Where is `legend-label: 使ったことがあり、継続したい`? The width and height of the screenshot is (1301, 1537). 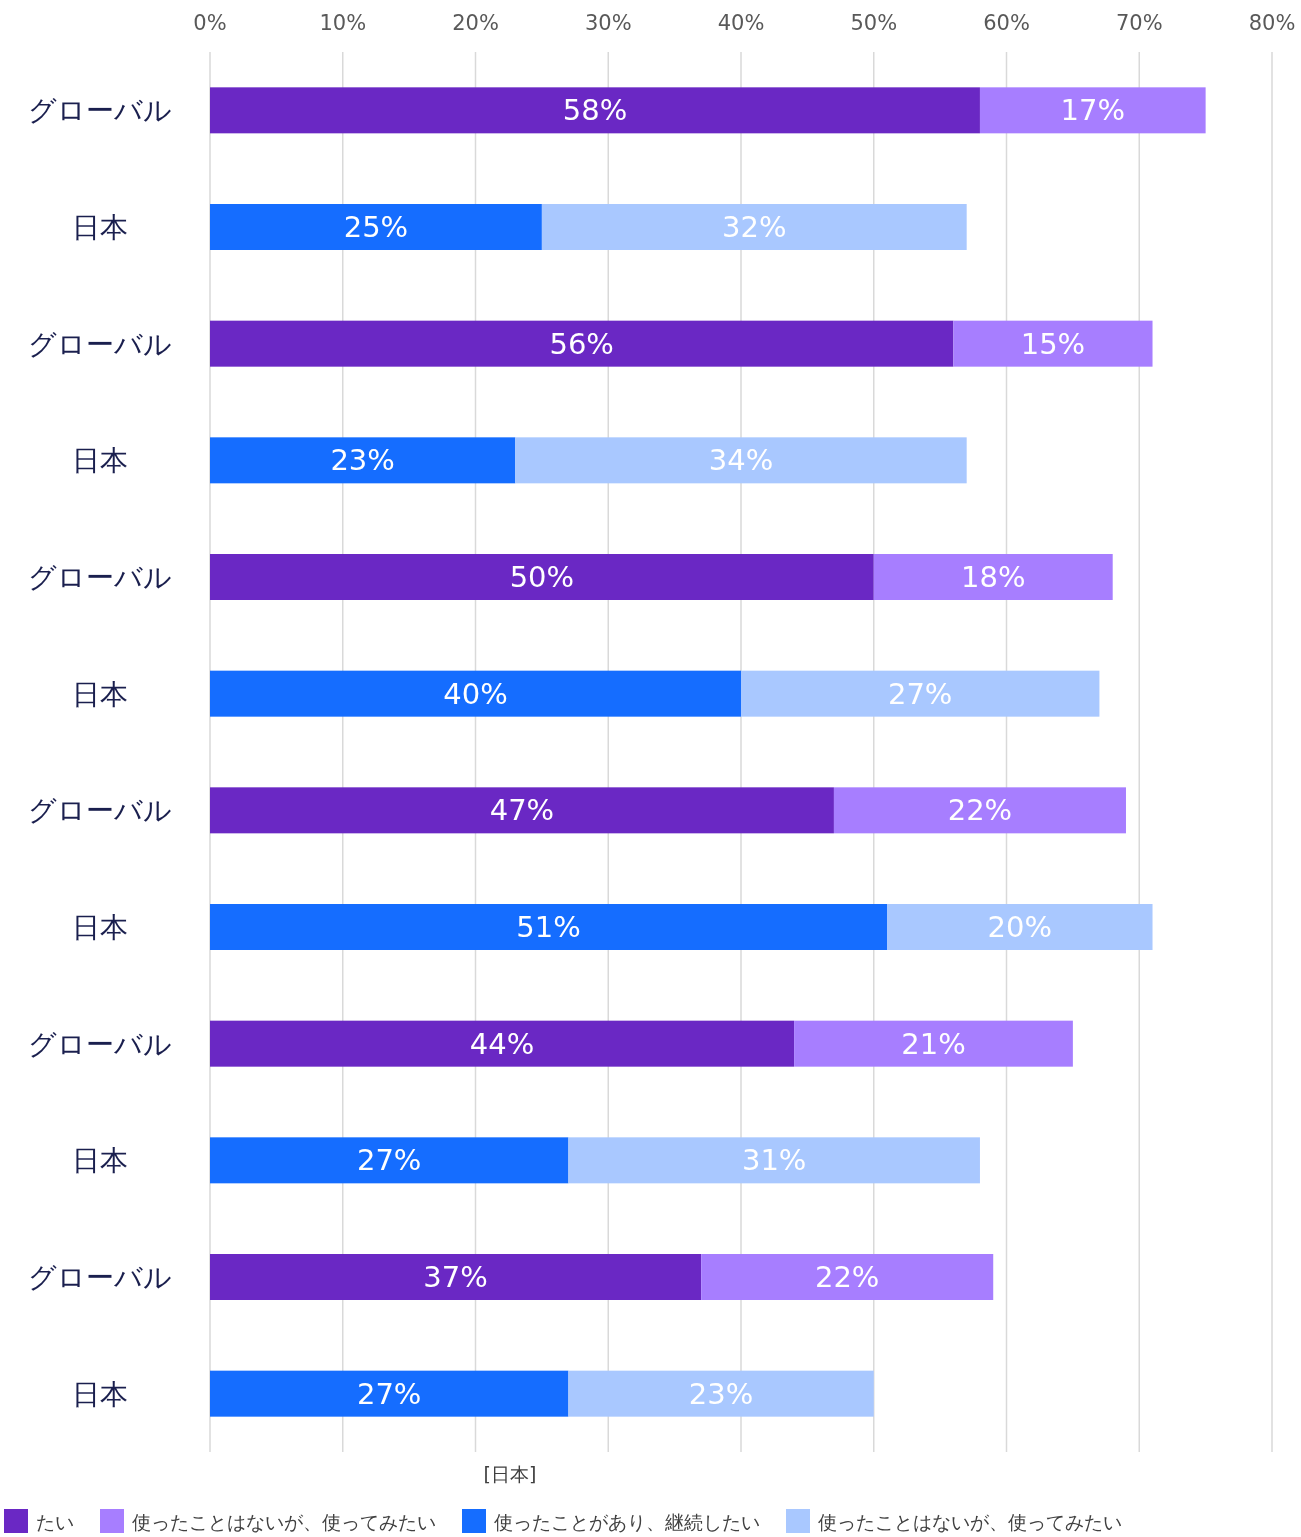 legend-label: 使ったことがあり、継続したい is located at coordinates (627, 1522).